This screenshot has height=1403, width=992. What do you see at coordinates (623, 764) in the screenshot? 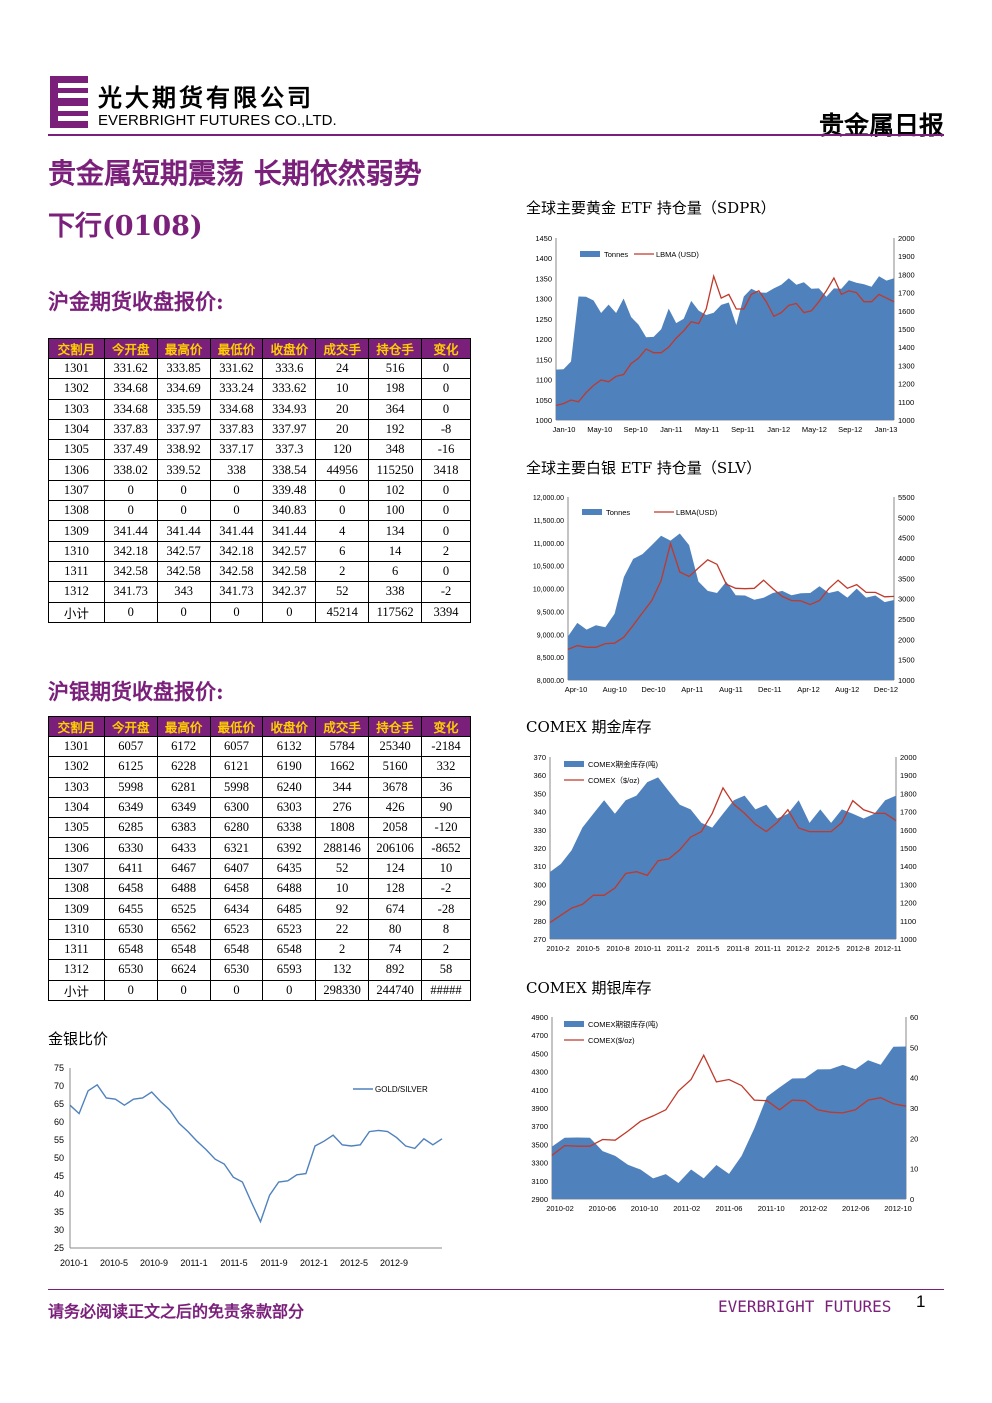
I see `legend-label: COMEX期金库存(吨)` at bounding box center [623, 764].